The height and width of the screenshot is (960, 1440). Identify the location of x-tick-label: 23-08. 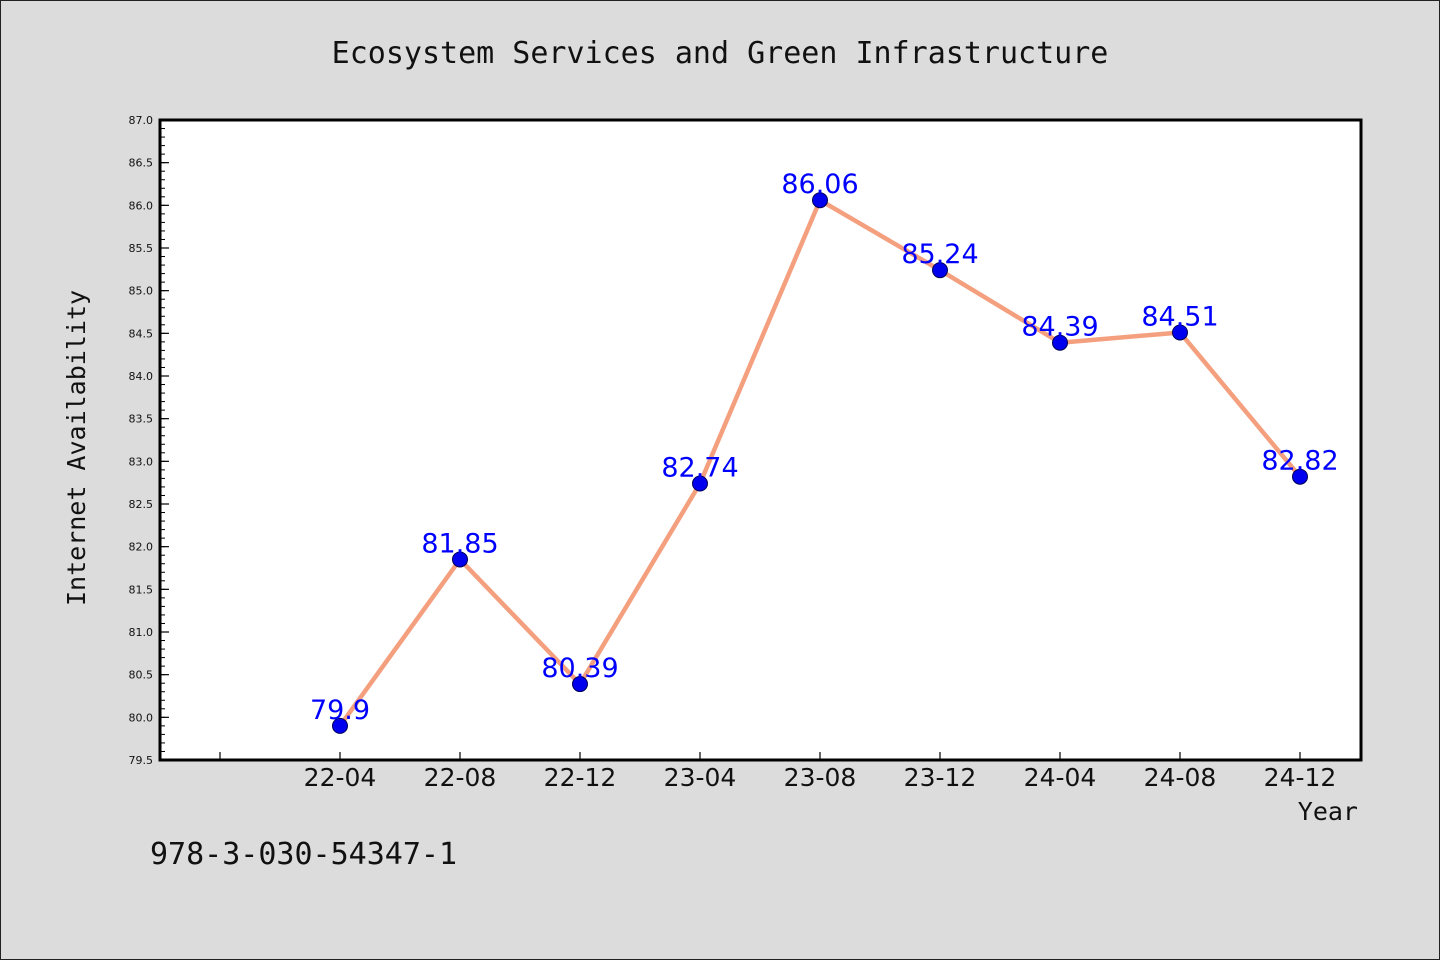
(820, 777).